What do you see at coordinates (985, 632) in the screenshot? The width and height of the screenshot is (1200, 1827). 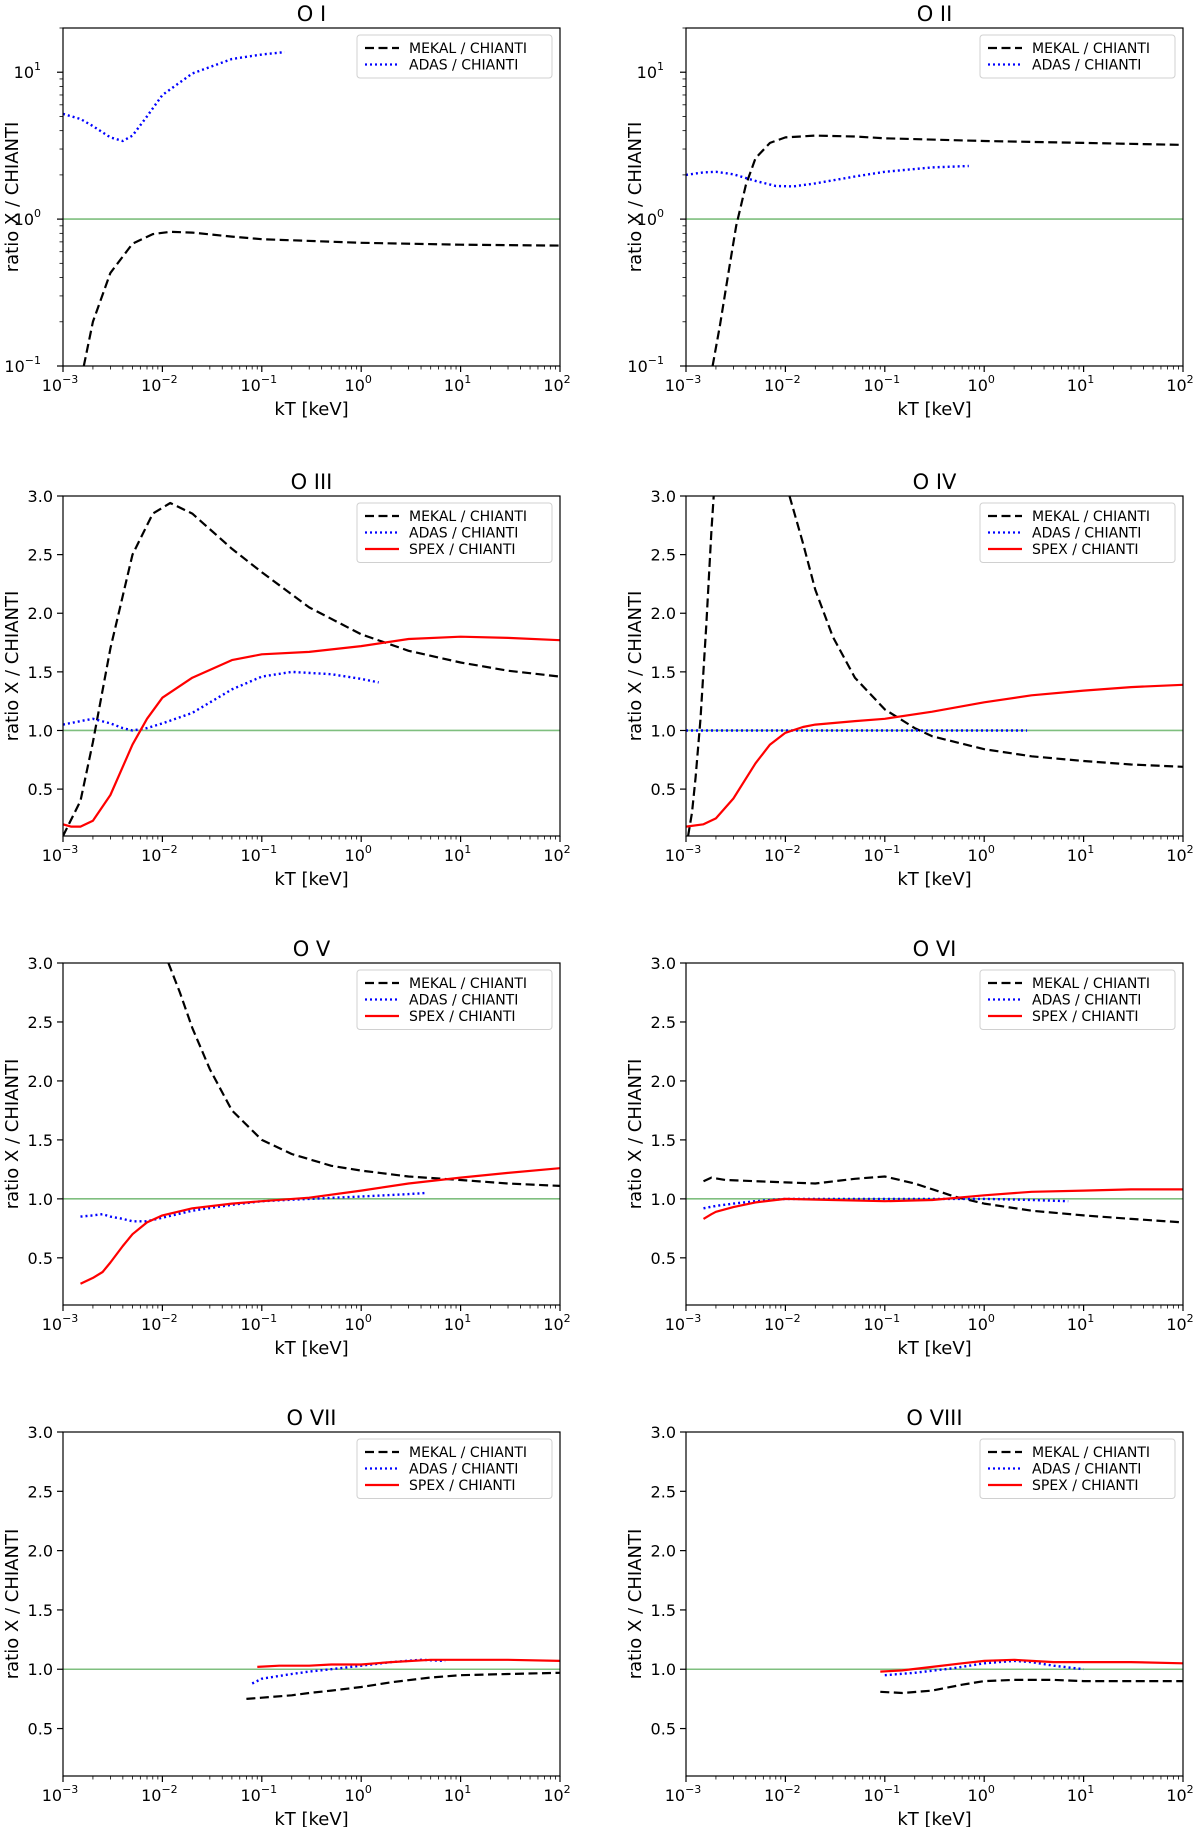 I see `series-line-mekal-upper` at bounding box center [985, 632].